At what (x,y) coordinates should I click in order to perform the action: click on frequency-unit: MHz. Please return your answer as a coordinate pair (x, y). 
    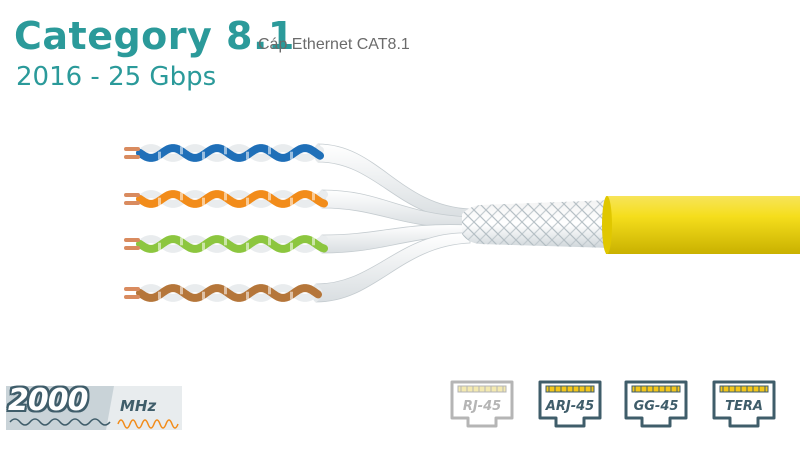
    Looking at the image, I should click on (138, 406).